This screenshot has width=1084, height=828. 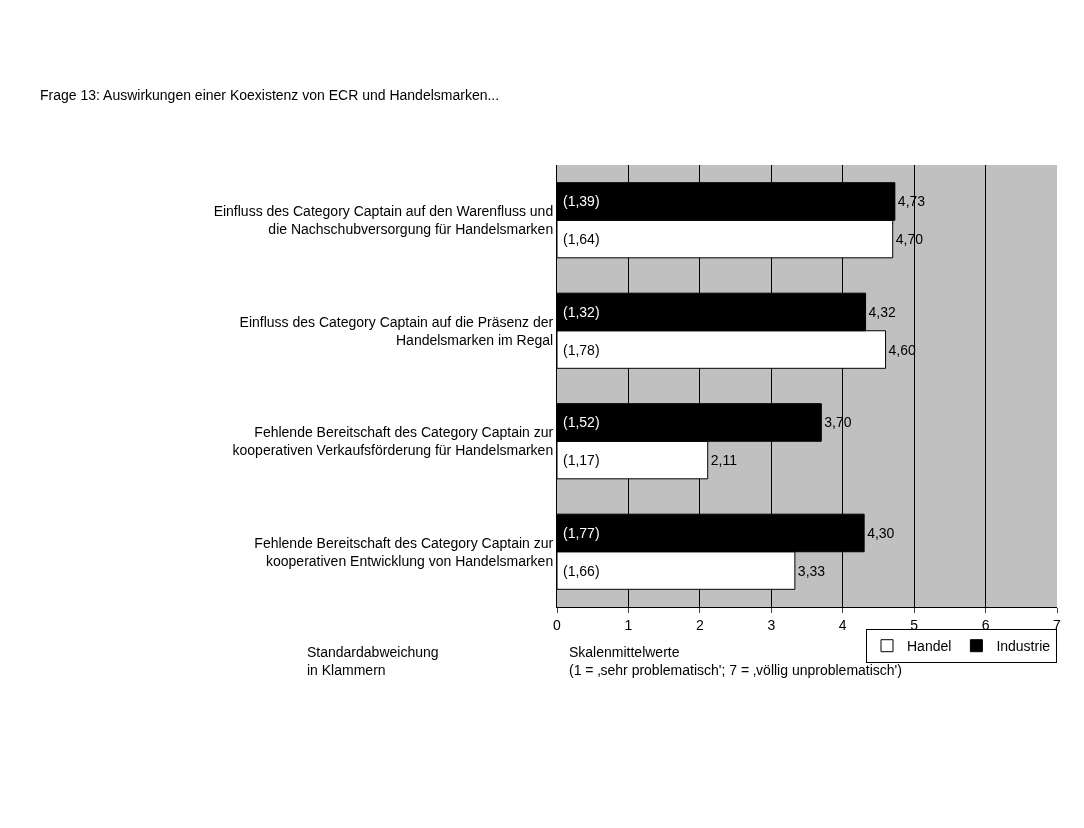 I want to click on annotation: (1,78), so click(x=581, y=350).